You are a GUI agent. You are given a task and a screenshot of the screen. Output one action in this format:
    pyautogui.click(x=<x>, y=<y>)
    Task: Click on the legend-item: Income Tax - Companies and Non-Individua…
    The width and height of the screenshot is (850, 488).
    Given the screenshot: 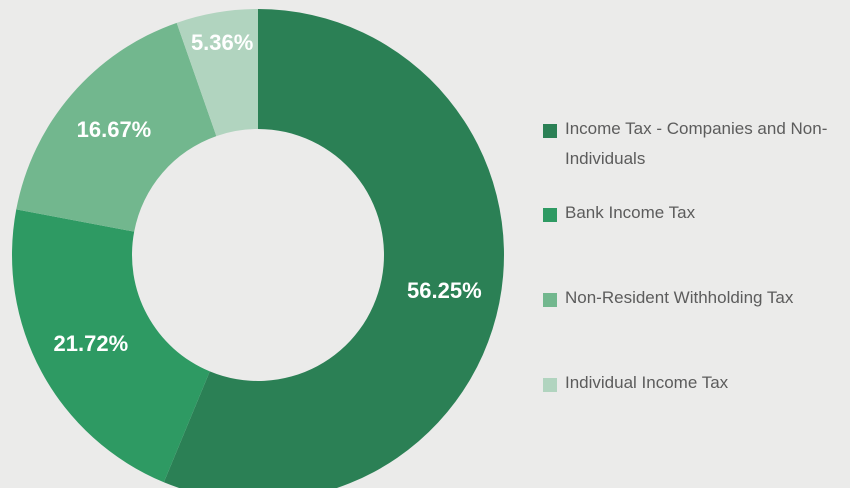 What is the action you would take?
    pyautogui.click(x=691, y=146)
    